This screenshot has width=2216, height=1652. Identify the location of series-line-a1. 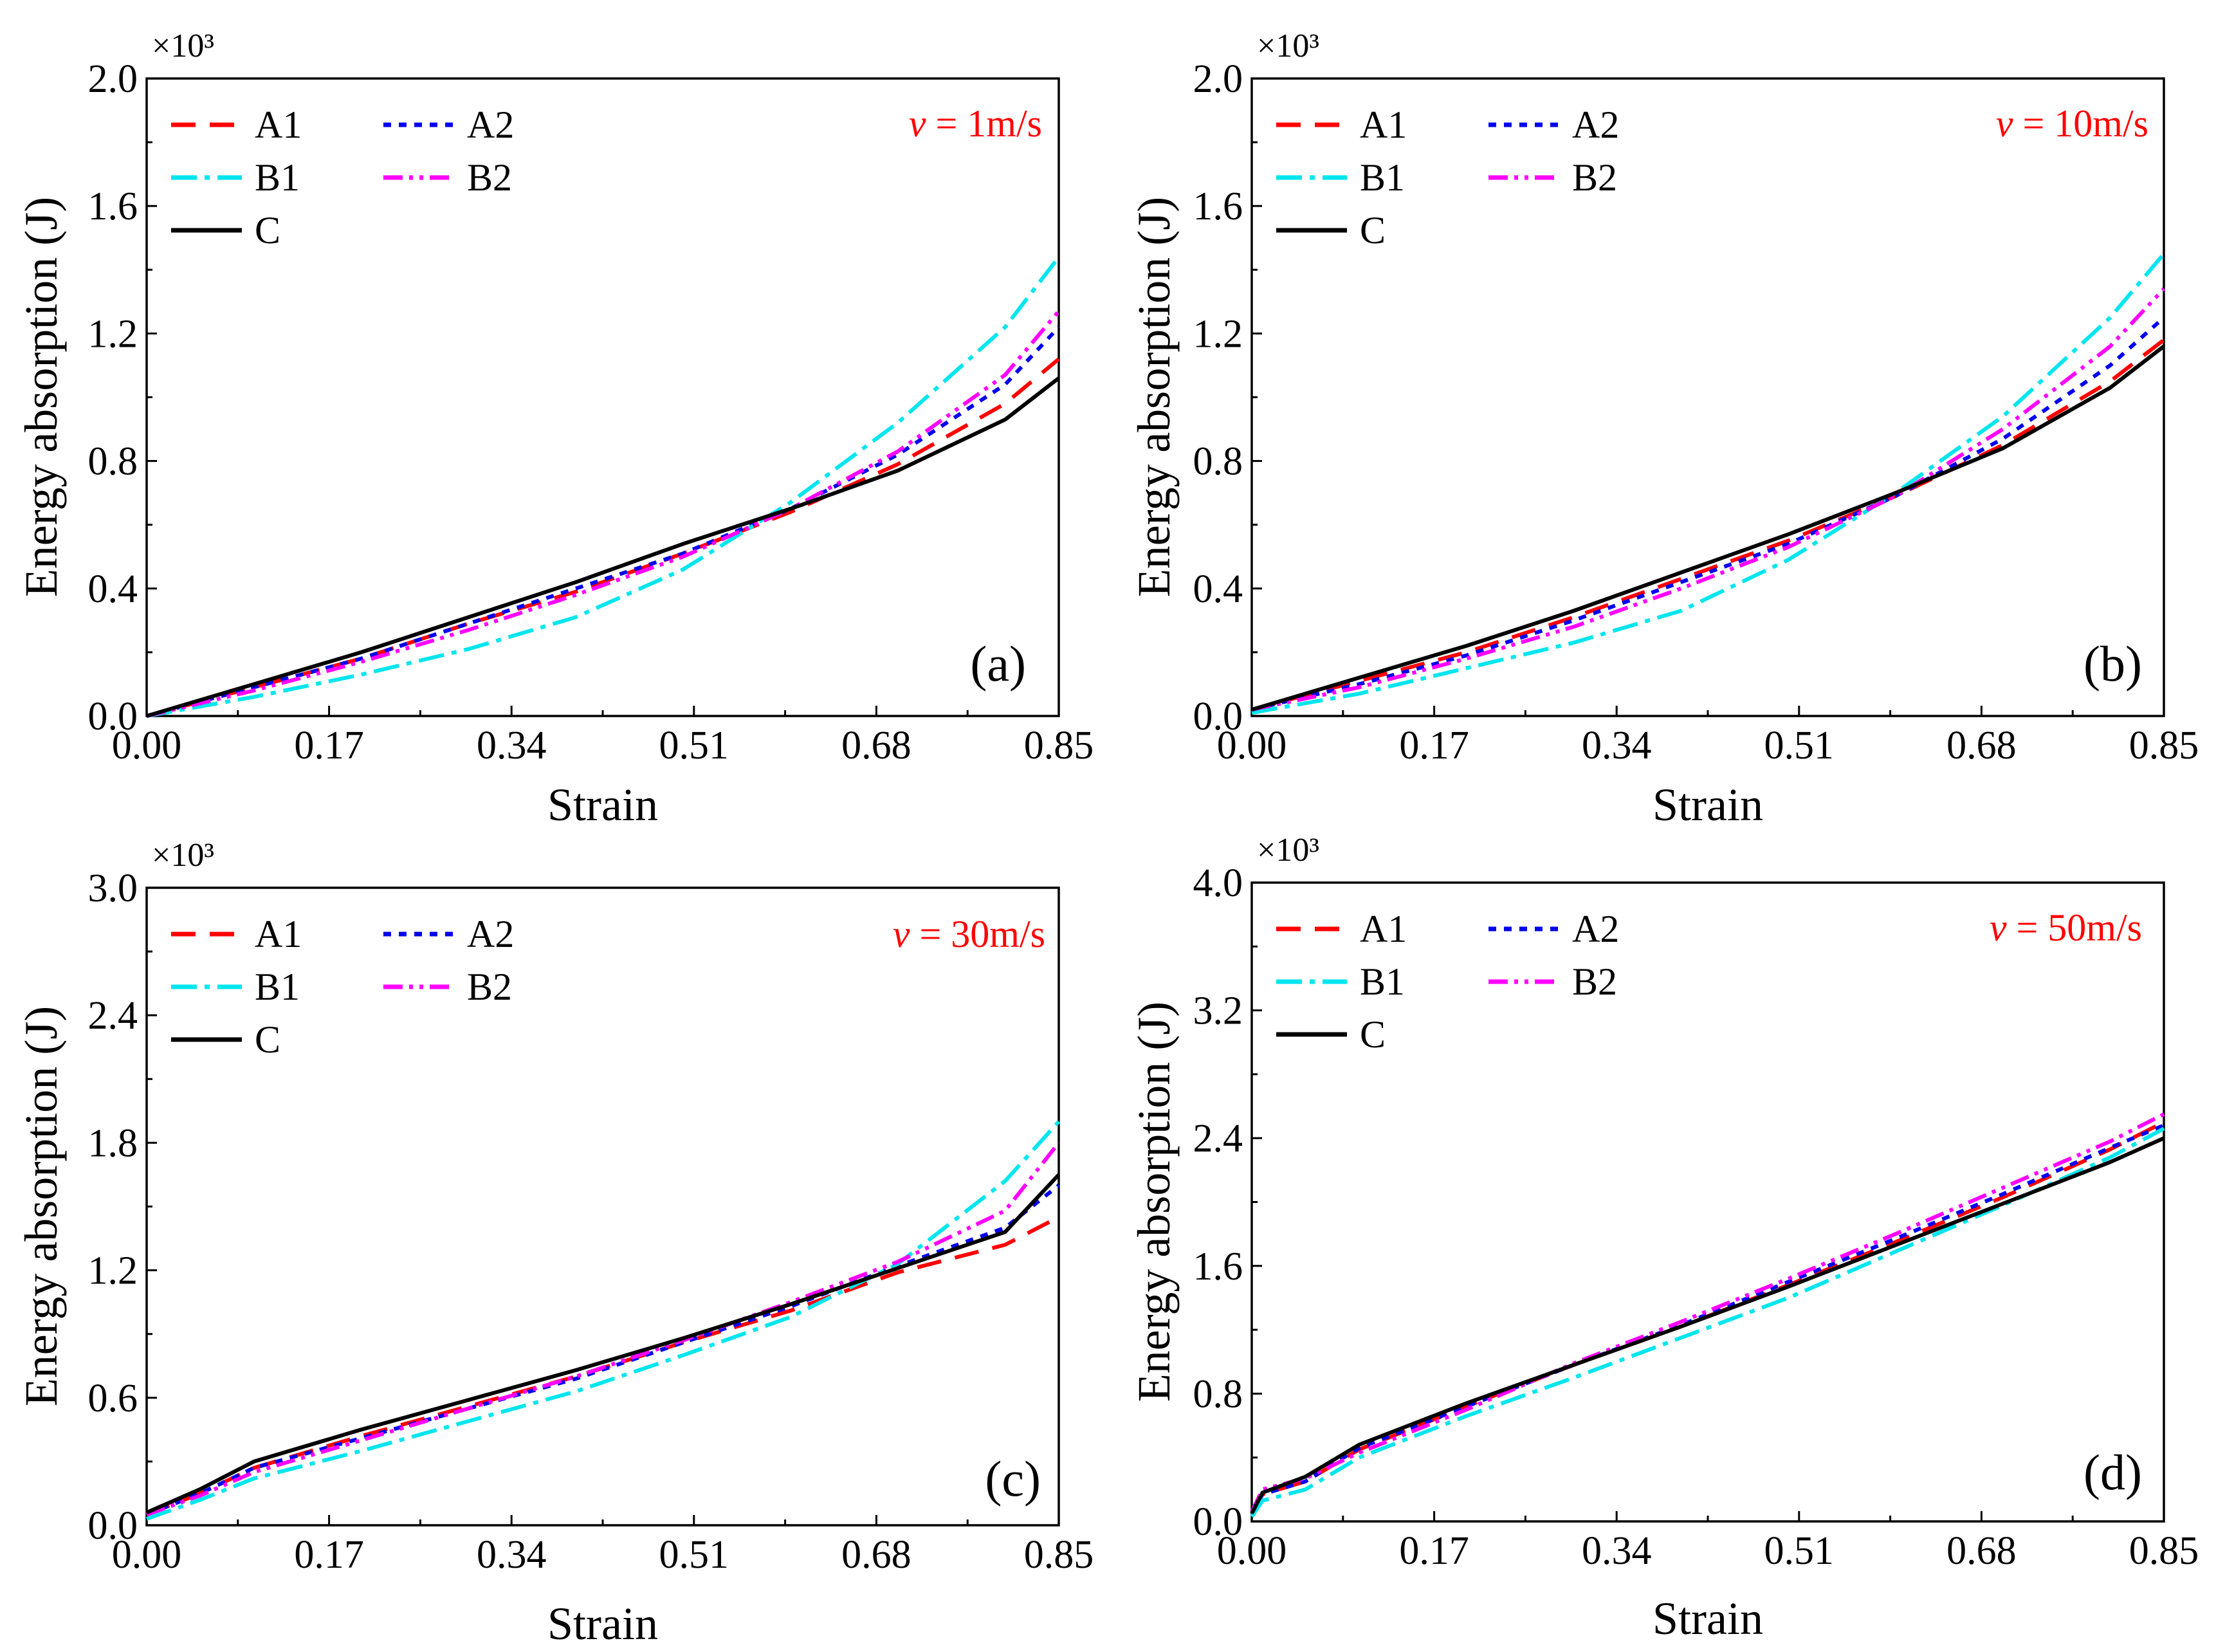
(1708, 524).